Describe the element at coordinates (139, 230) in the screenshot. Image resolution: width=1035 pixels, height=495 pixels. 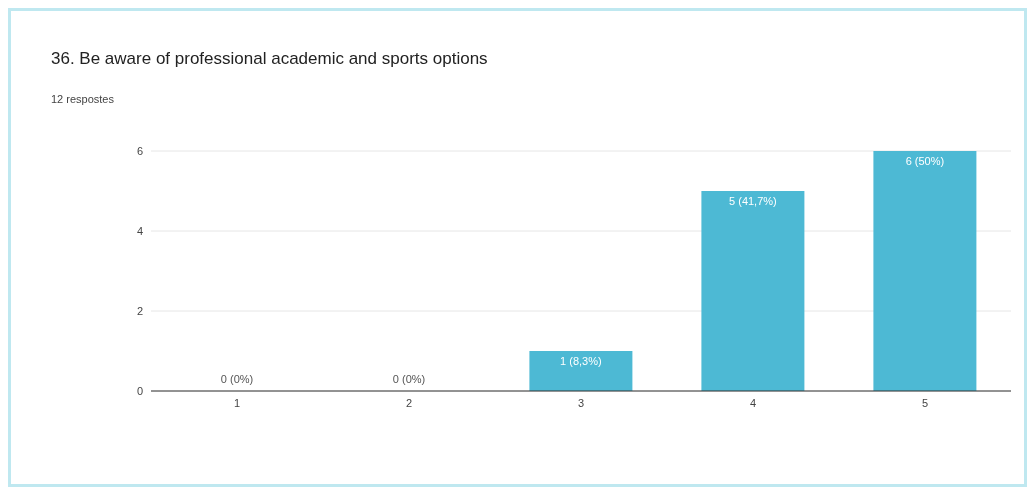
I see `y-tick-label: 4` at that location.